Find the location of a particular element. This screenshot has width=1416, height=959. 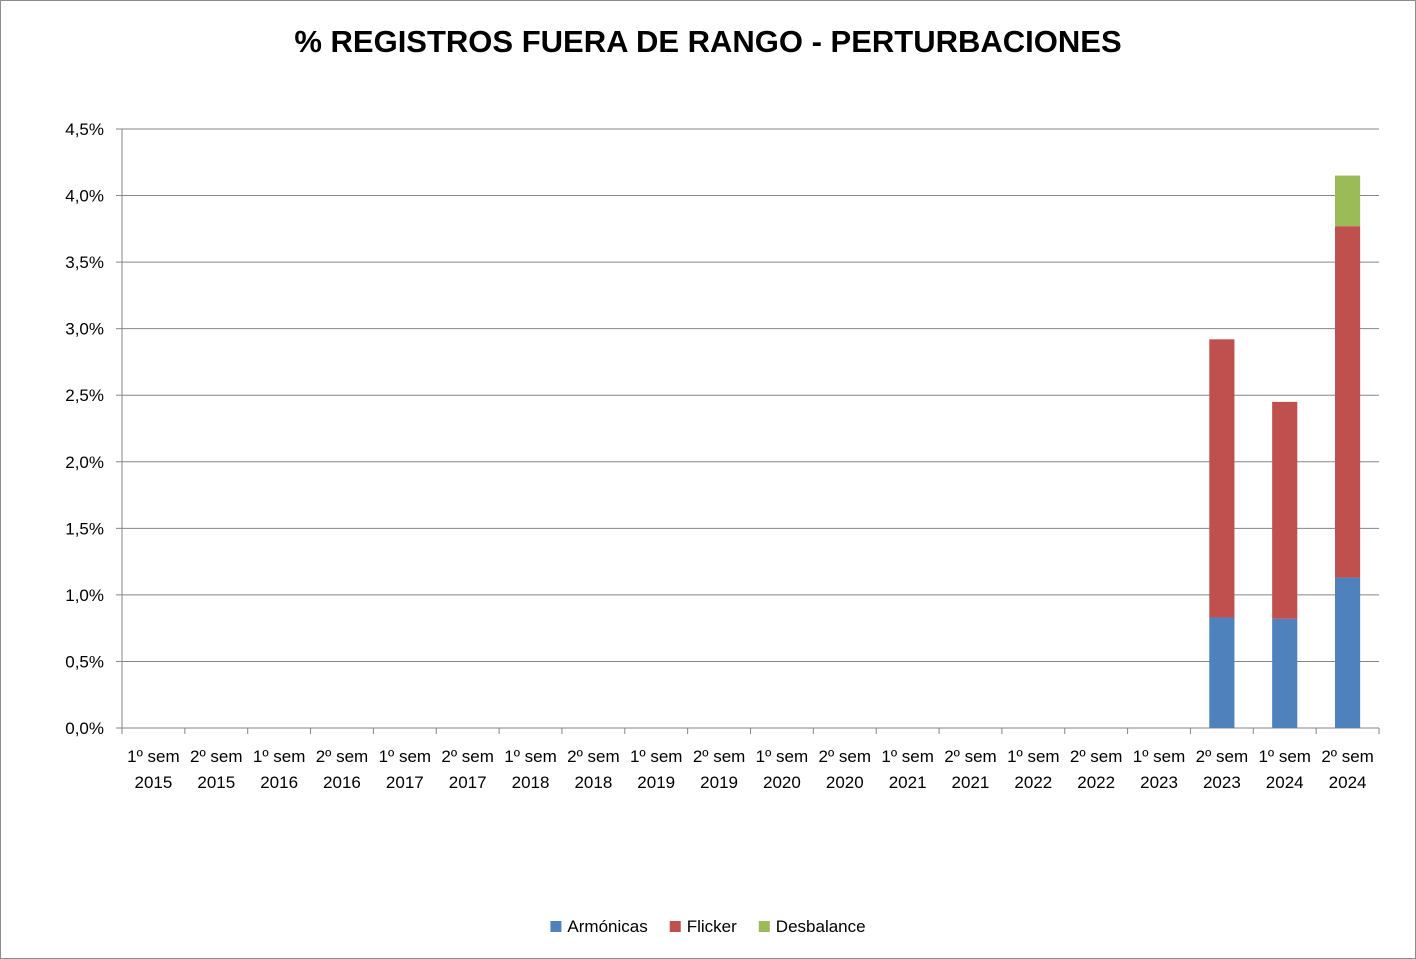

y-tick-label: 4,0% is located at coordinates (84, 196).